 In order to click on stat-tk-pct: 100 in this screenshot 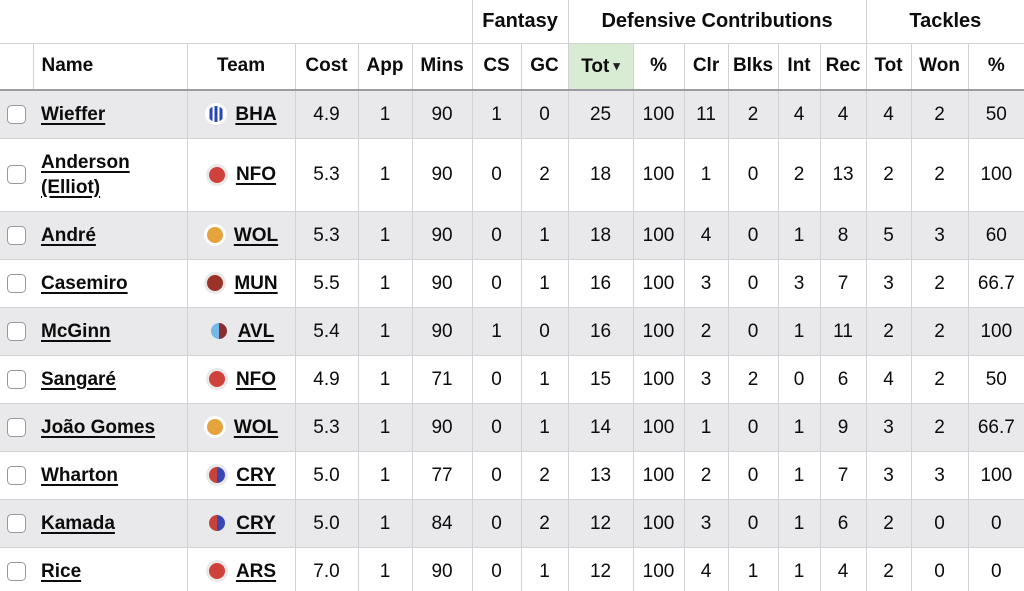, I will do `click(995, 475)`.